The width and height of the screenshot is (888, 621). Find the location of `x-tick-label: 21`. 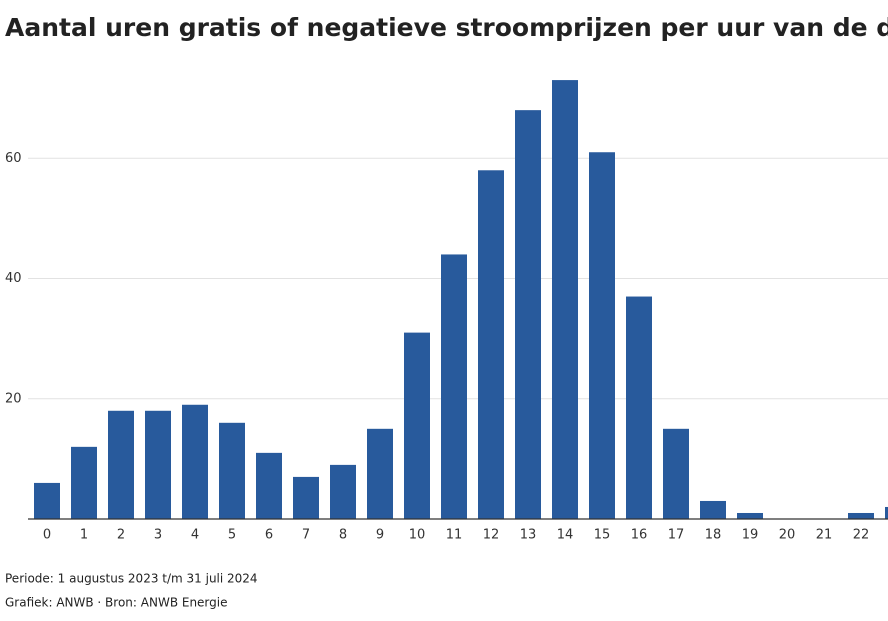

x-tick-label: 21 is located at coordinates (824, 535).